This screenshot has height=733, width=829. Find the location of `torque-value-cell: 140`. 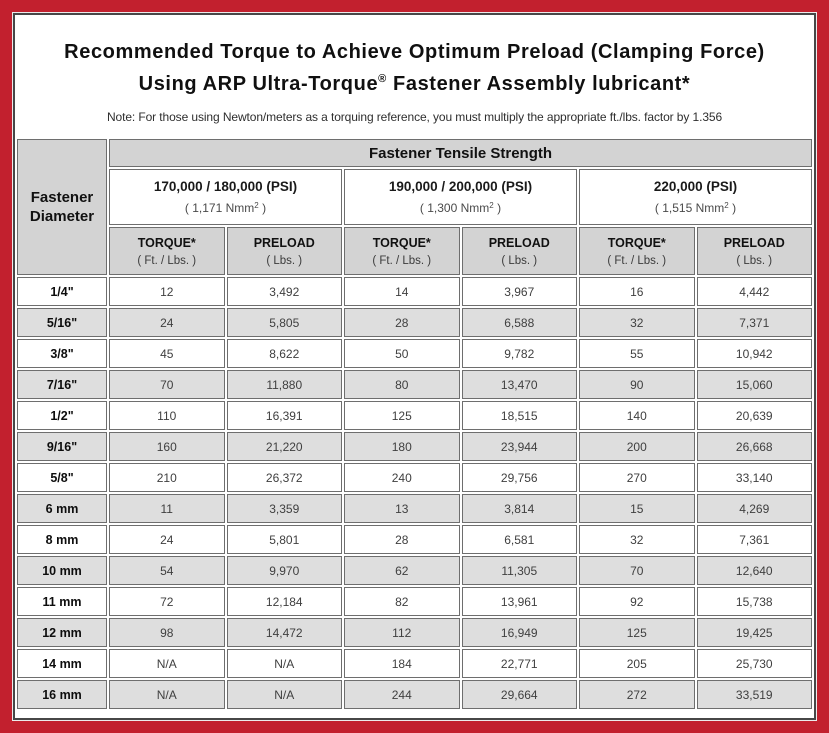

torque-value-cell: 140 is located at coordinates (637, 415).